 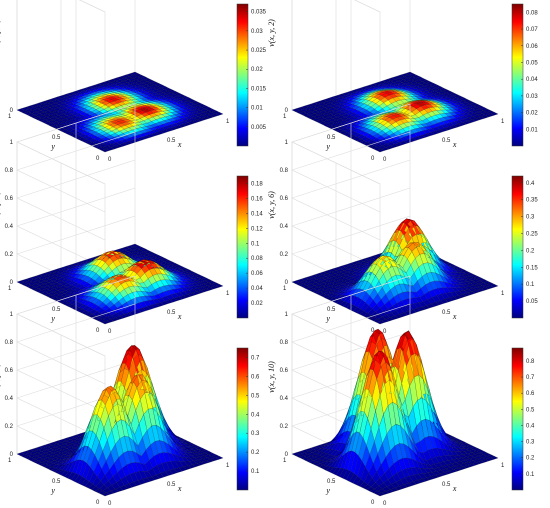 What do you see at coordinates (532, 201) in the screenshot?
I see `colorbar-tick-label: 0.35` at bounding box center [532, 201].